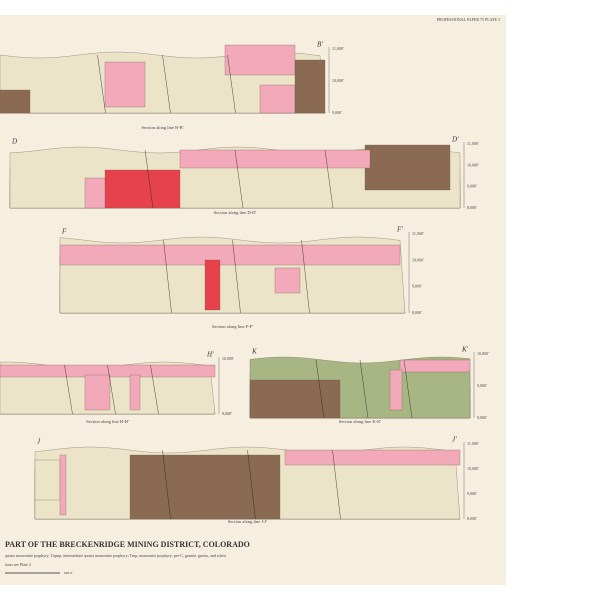  I want to click on section-end-label: F', so click(399, 230).